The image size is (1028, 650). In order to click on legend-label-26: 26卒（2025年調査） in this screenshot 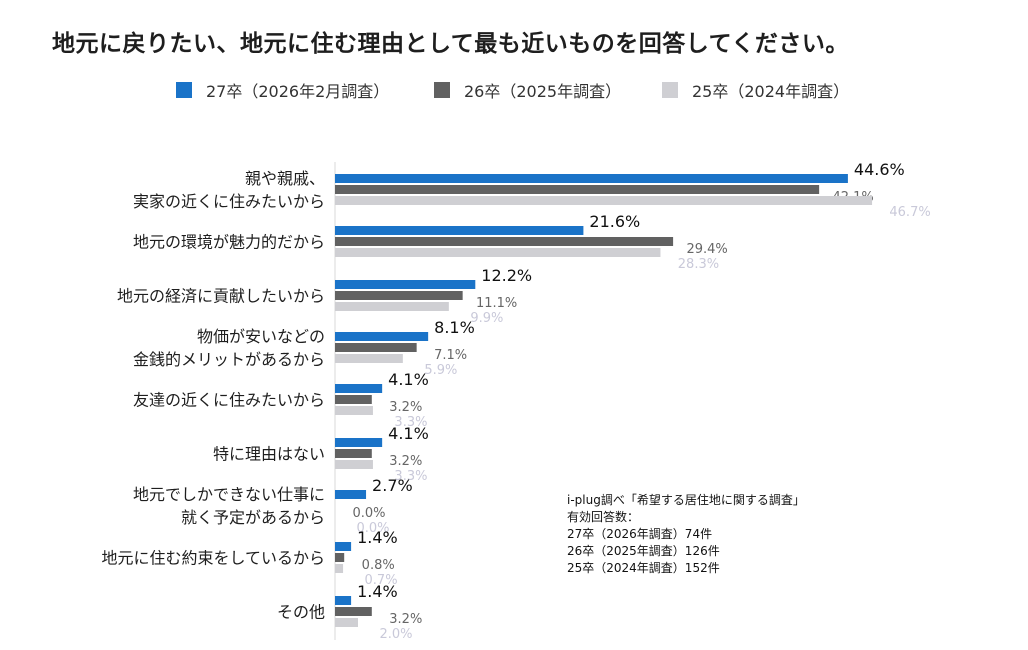, I will do `click(543, 91)`.